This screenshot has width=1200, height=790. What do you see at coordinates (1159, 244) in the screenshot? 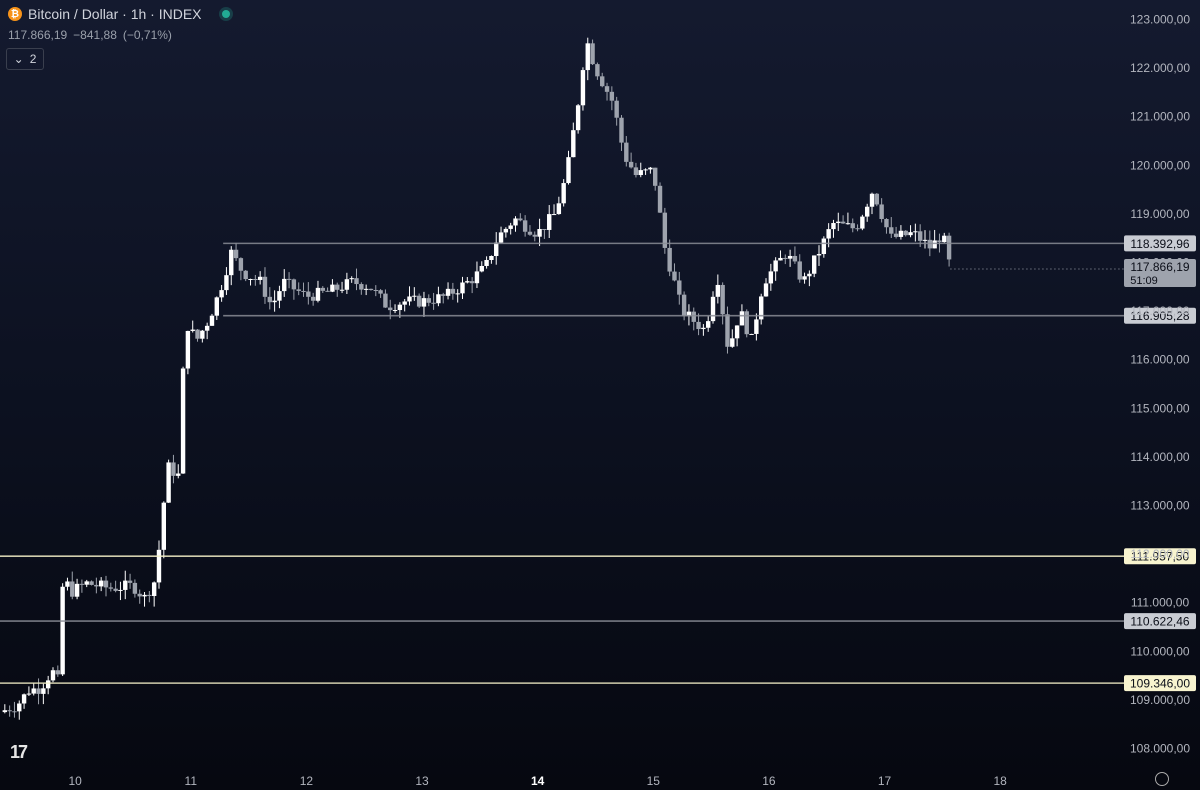
I see `level-label: 118.392,96` at bounding box center [1159, 244].